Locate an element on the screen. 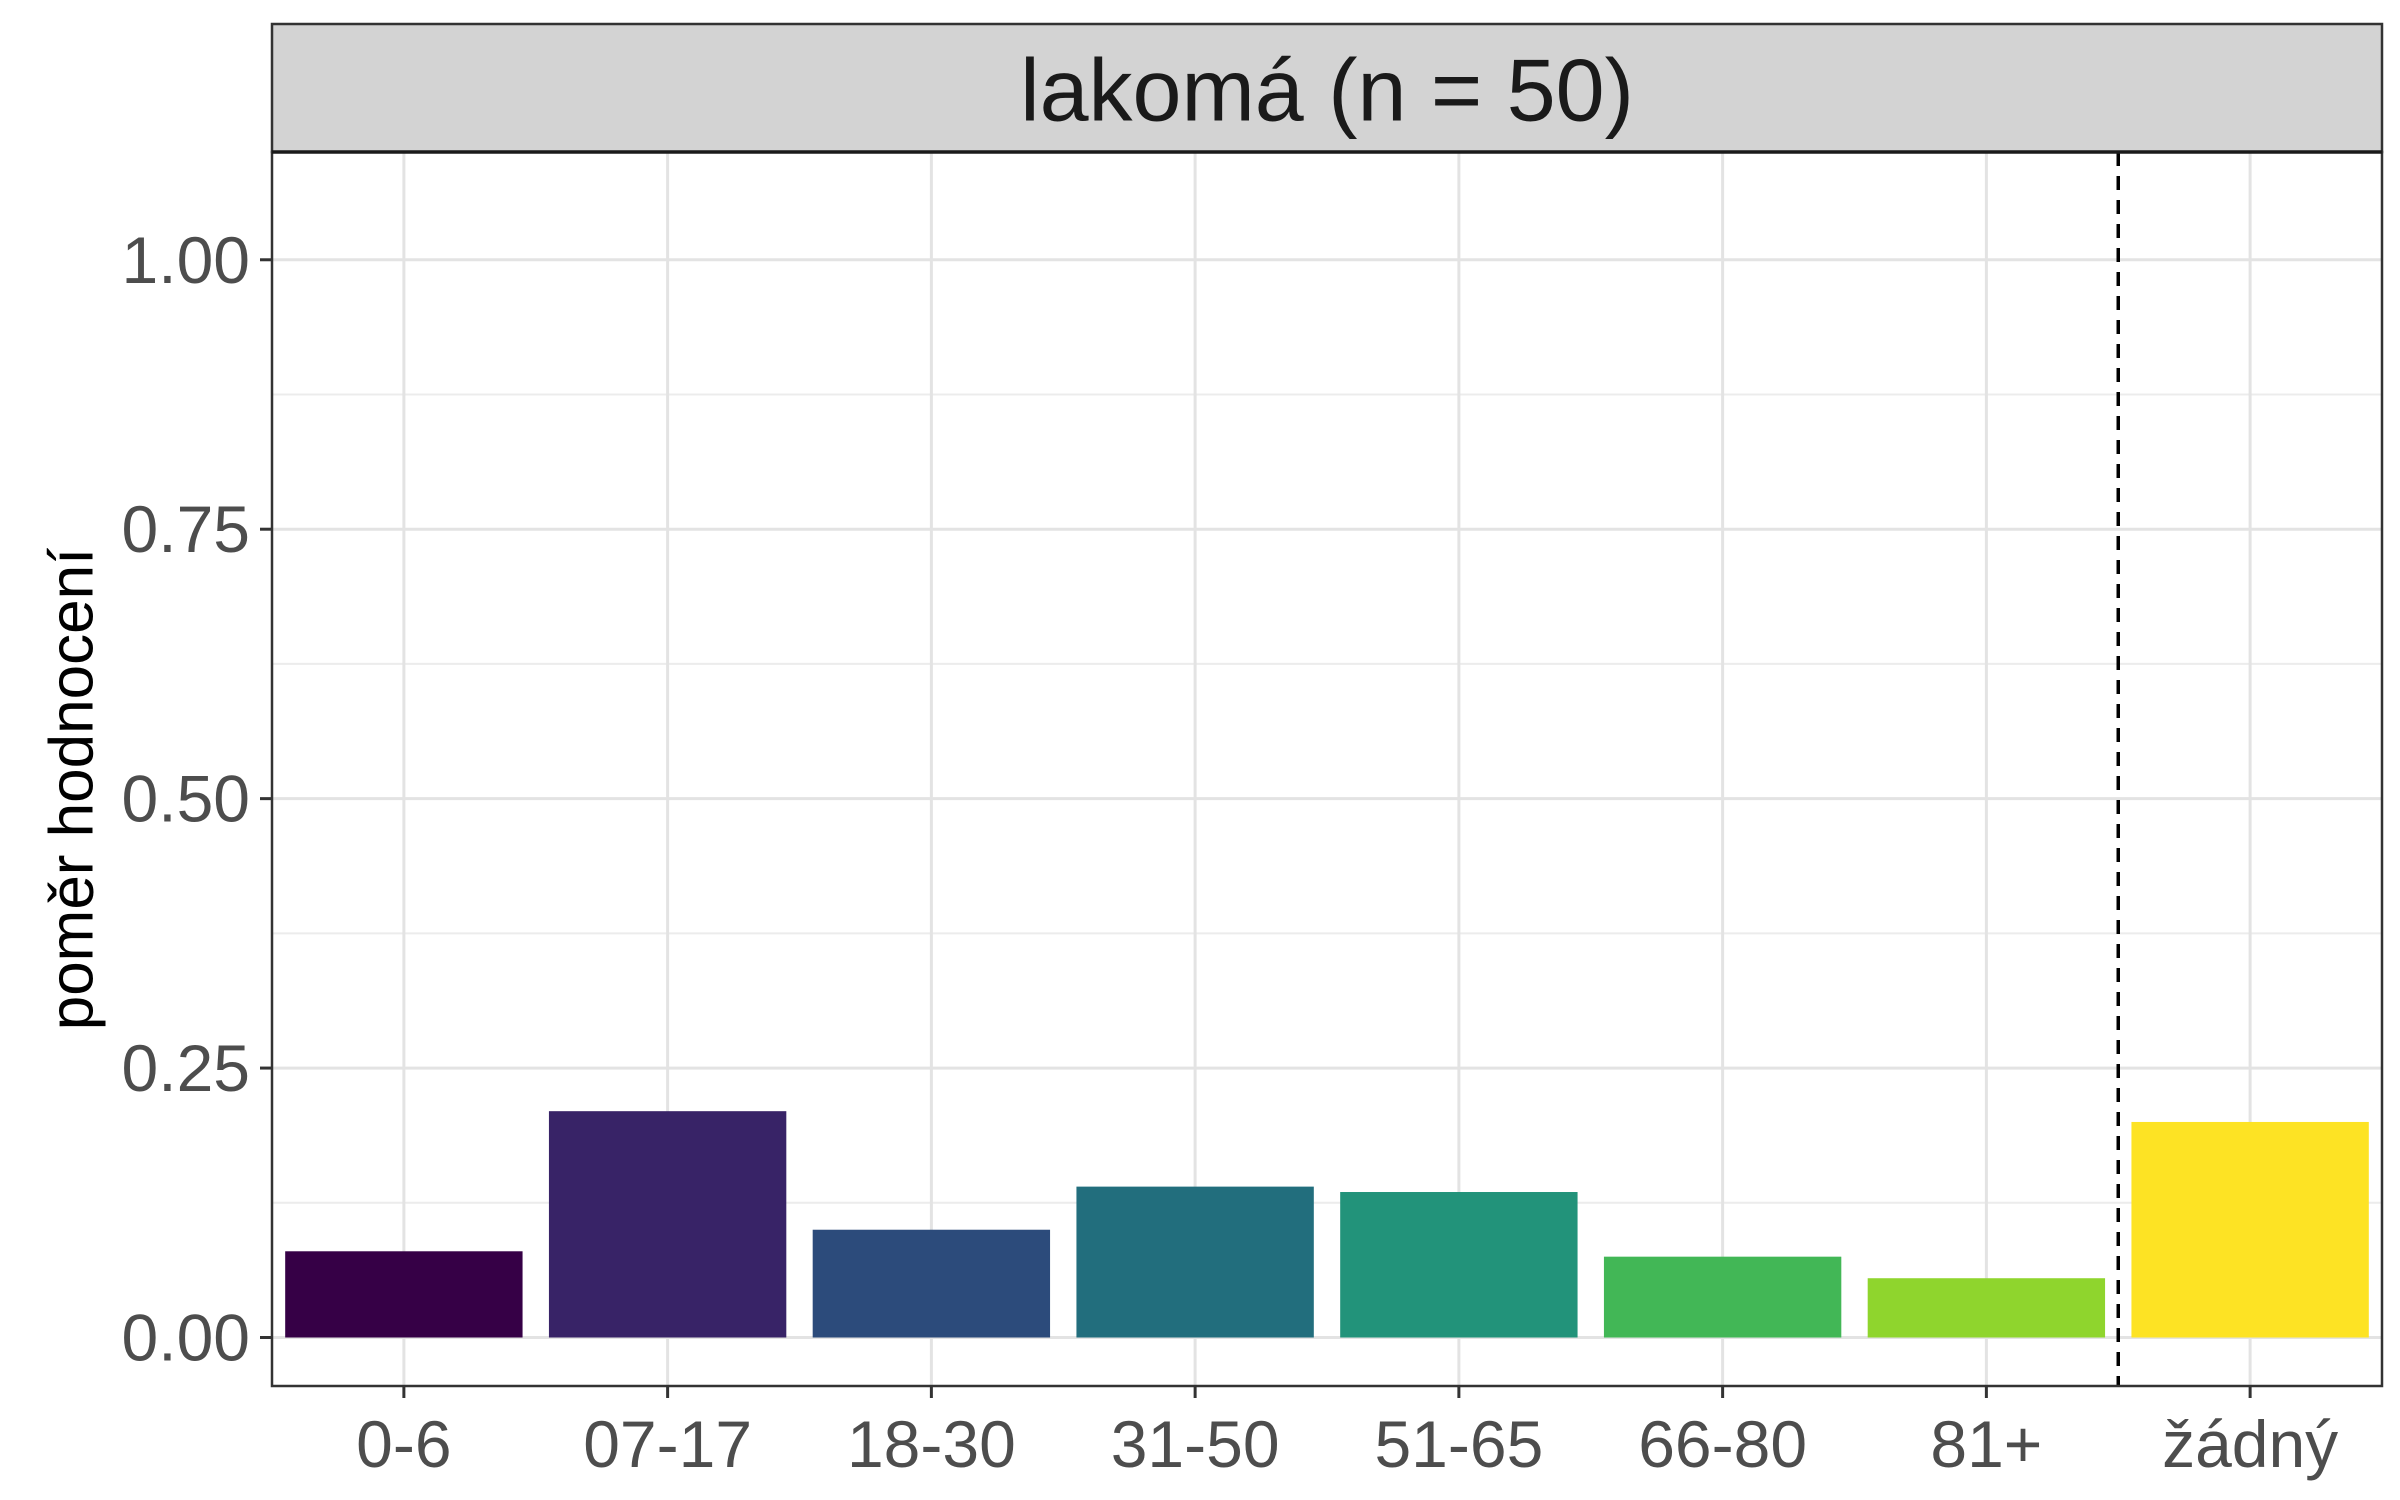  y-tick-label: 0.75 is located at coordinates (186, 529).